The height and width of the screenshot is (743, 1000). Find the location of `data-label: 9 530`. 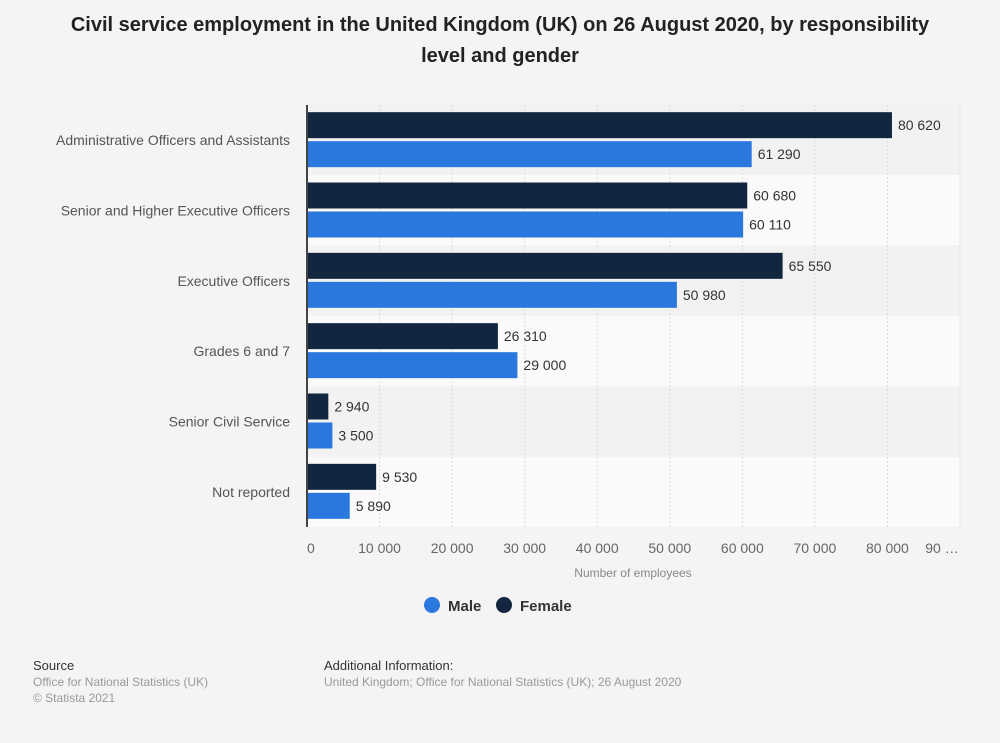

data-label: 9 530 is located at coordinates (399, 477).